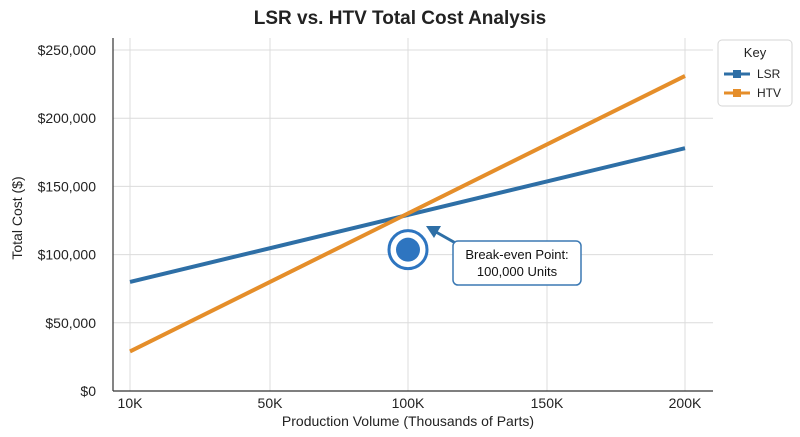 This screenshot has width=800, height=437. What do you see at coordinates (67, 186) in the screenshot?
I see `y-tick-label: $150,000` at bounding box center [67, 186].